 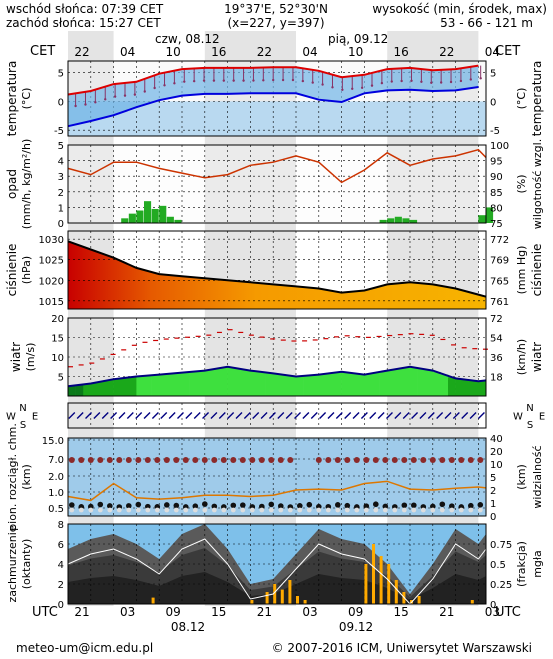 What do you see at coordinates (26, 184) in the screenshot?
I see `precip-axis-unit: (mm/h, kg/m²/h)` at bounding box center [26, 184].